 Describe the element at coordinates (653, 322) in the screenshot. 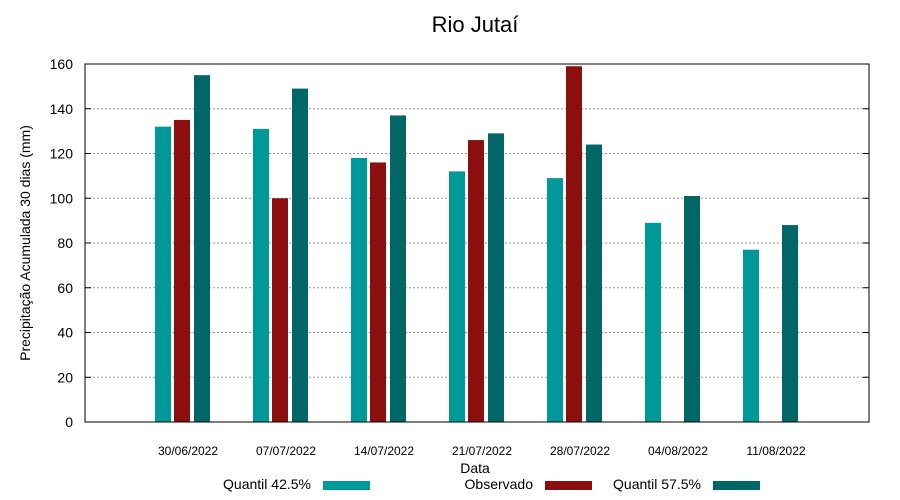

I see `bar-quantil-42-5--5` at that location.